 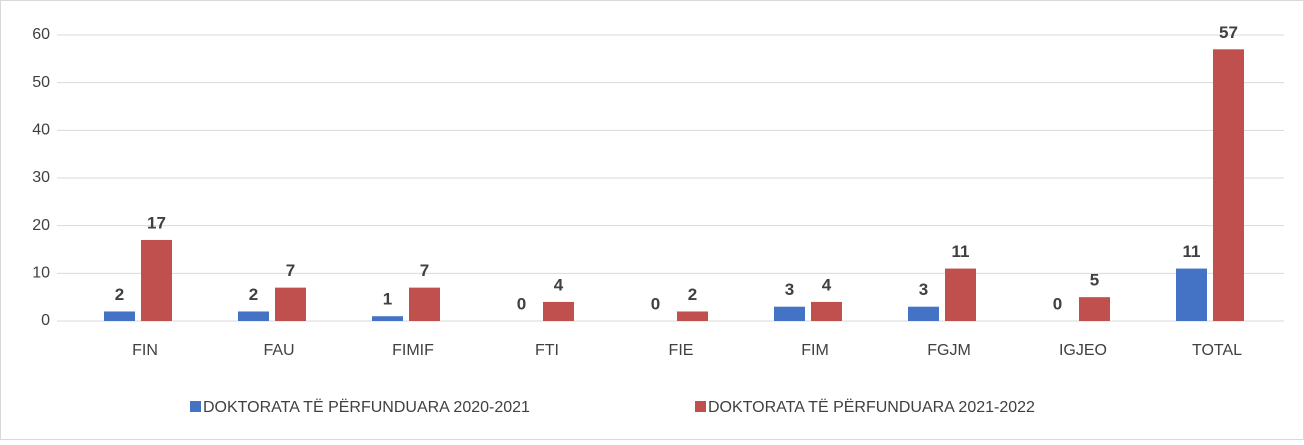 What do you see at coordinates (681, 350) in the screenshot?
I see `x-tick-label: FIE` at bounding box center [681, 350].